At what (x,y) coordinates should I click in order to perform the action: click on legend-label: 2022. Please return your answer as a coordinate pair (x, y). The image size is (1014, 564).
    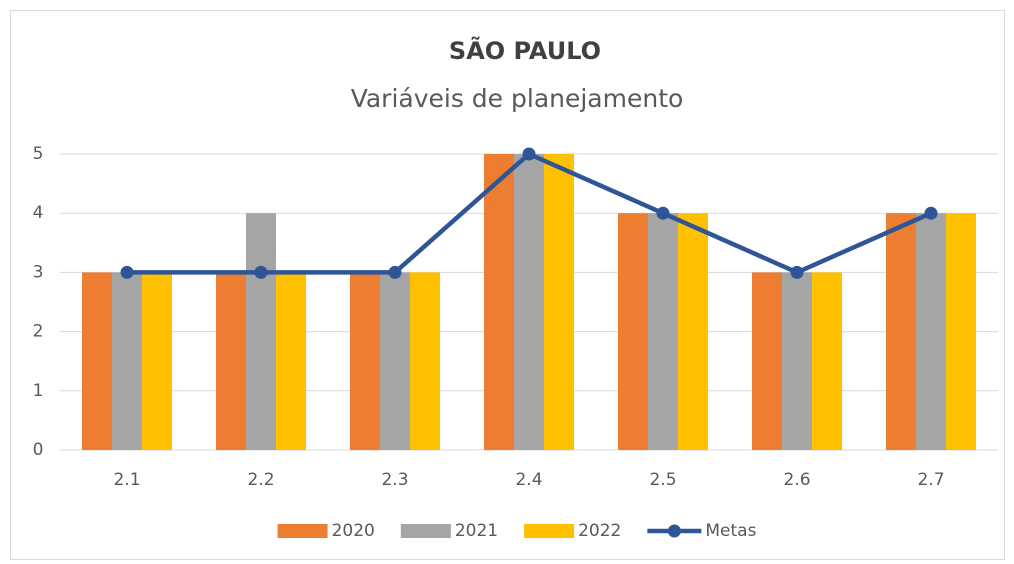
    Looking at the image, I should click on (599, 531).